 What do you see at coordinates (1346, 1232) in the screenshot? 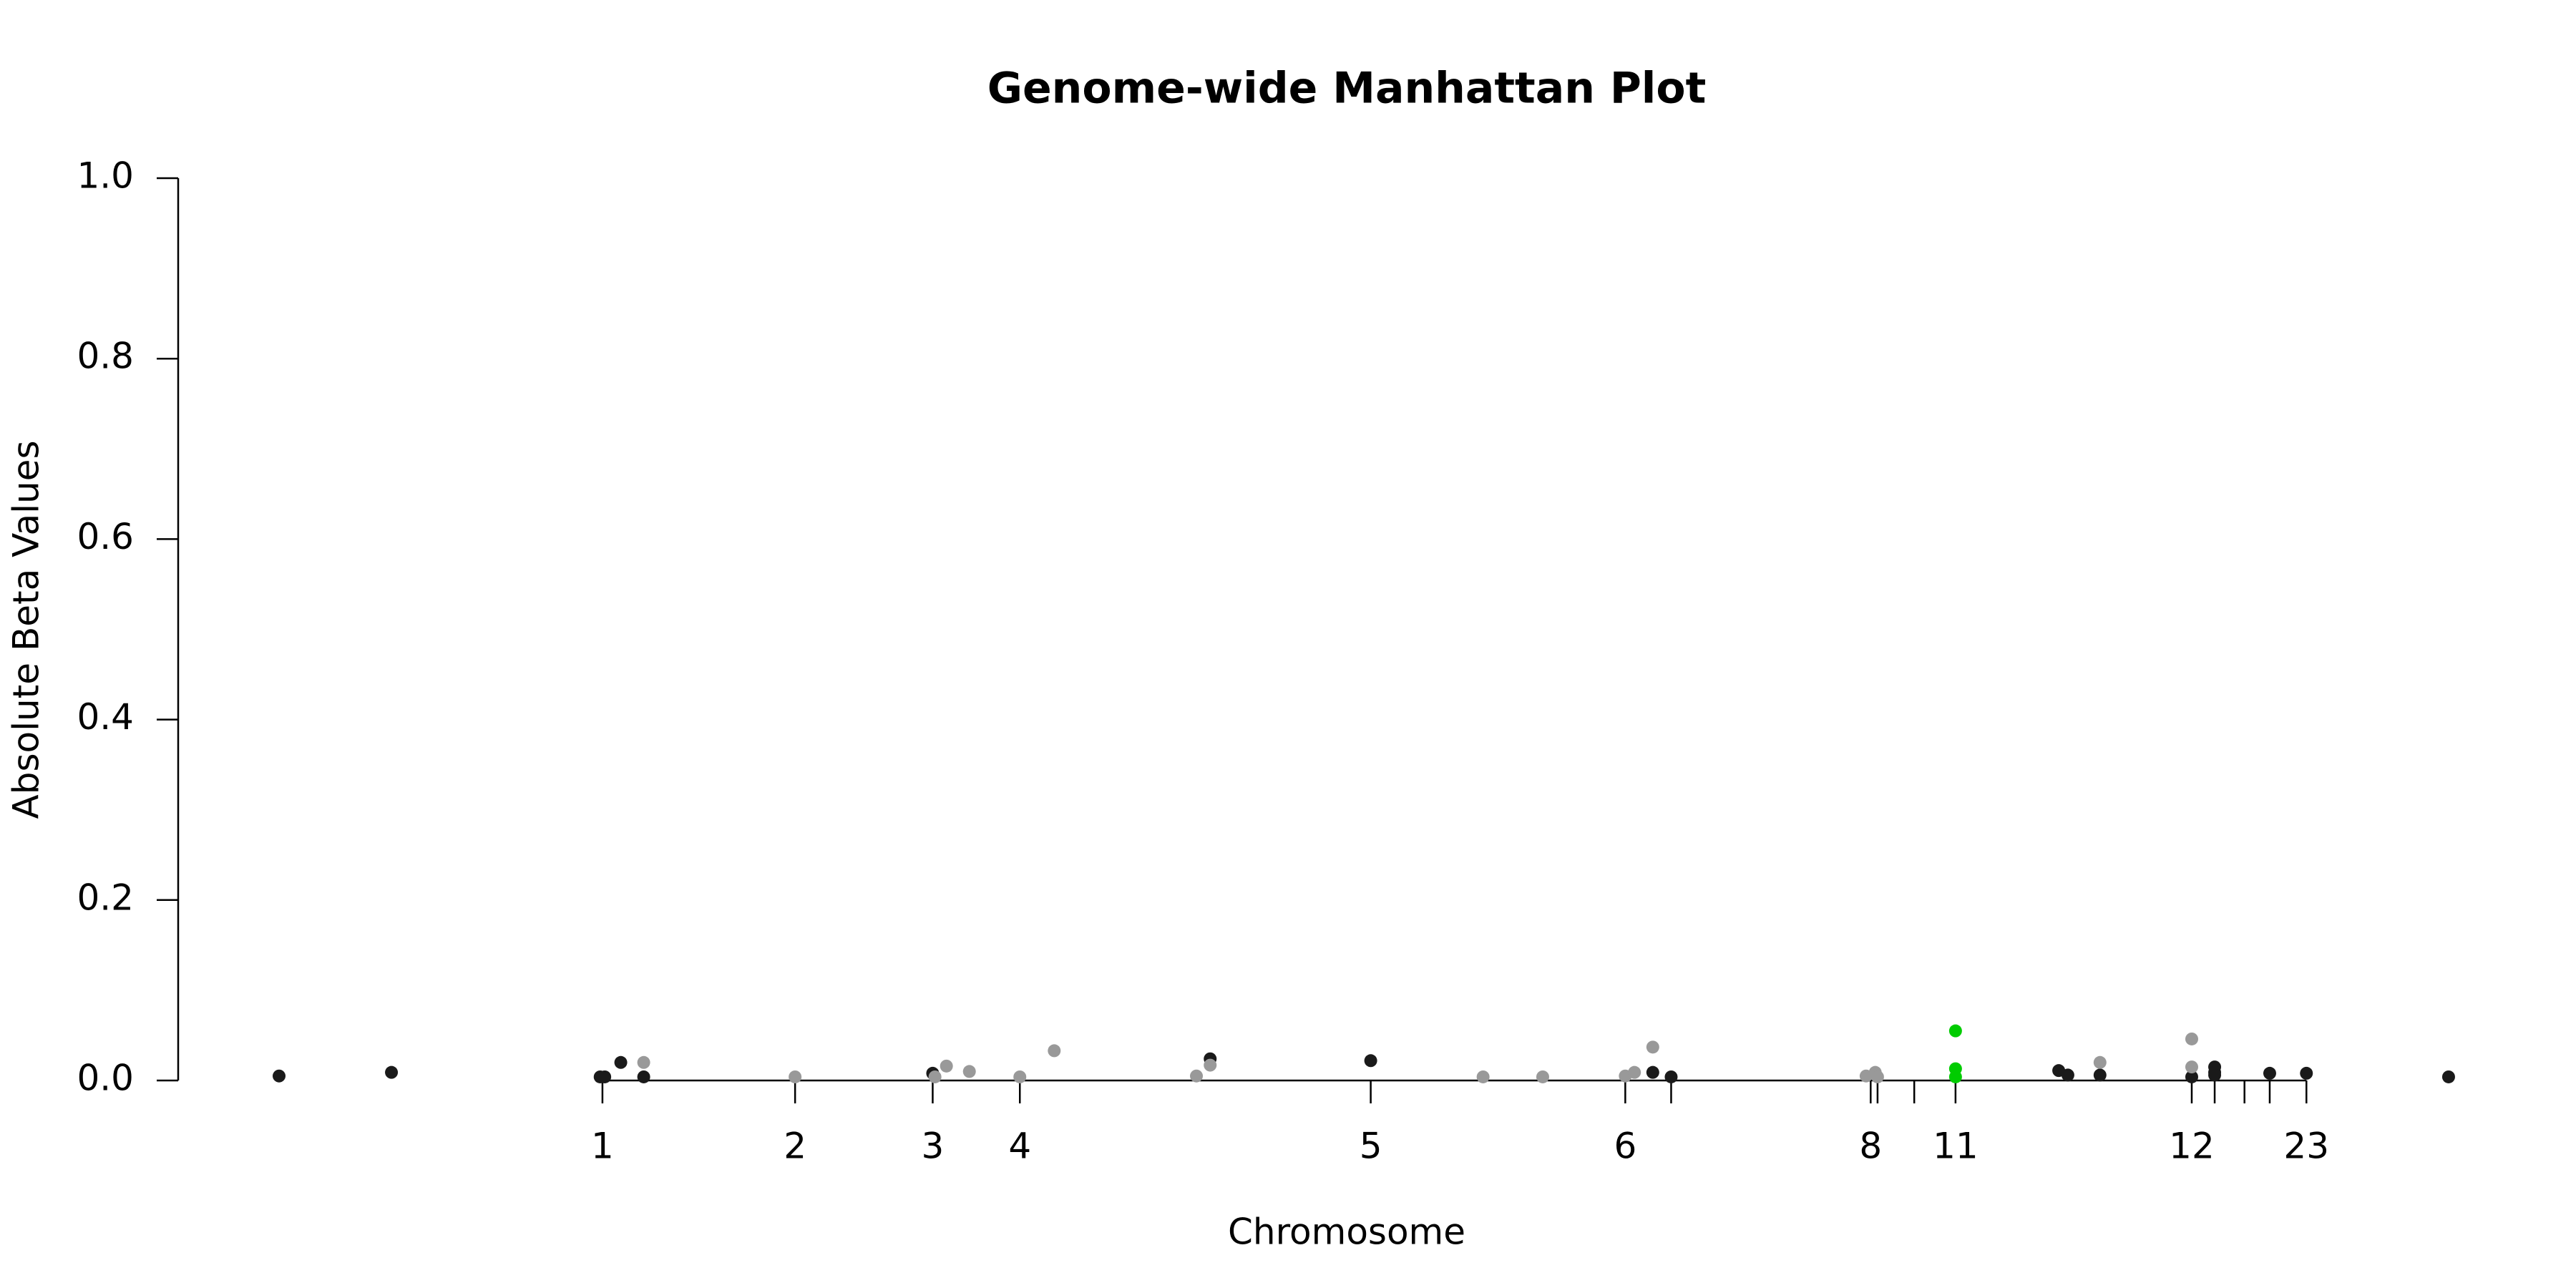
I see `x-axis-label: Chromosome` at bounding box center [1346, 1232].